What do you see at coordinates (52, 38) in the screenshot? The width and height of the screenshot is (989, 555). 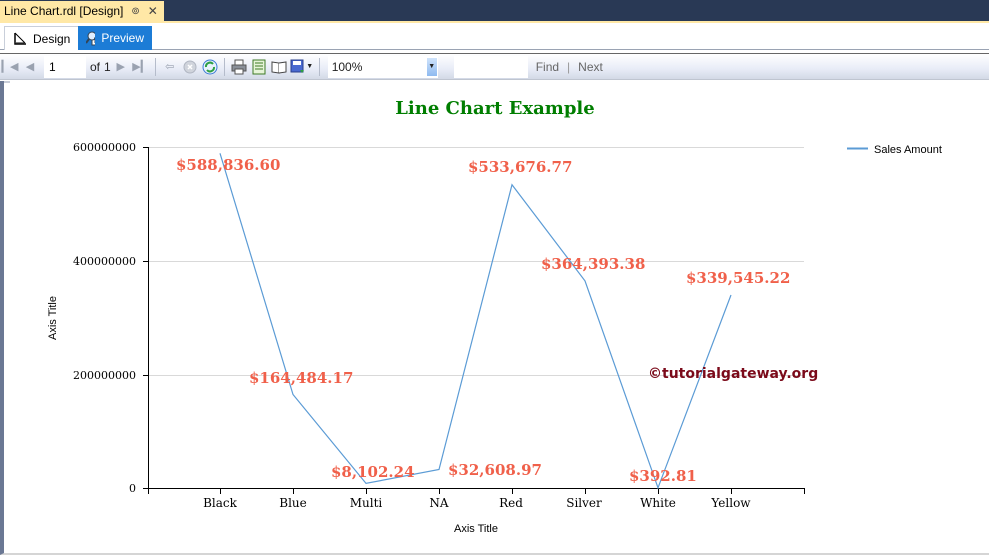 I see `tab-design-label: Design` at bounding box center [52, 38].